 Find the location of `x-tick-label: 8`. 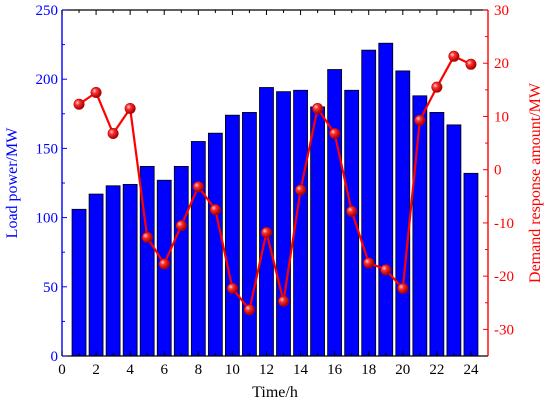

x-tick-label: 8 is located at coordinates (199, 370).